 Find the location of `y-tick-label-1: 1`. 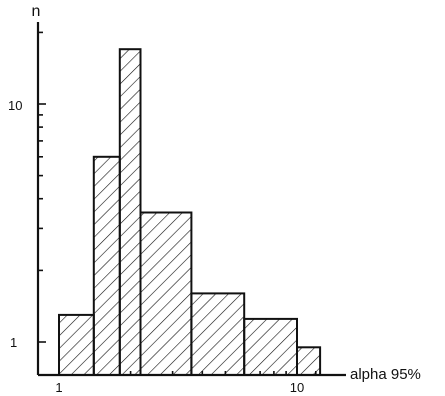

y-tick-label-1: 1 is located at coordinates (13, 342).